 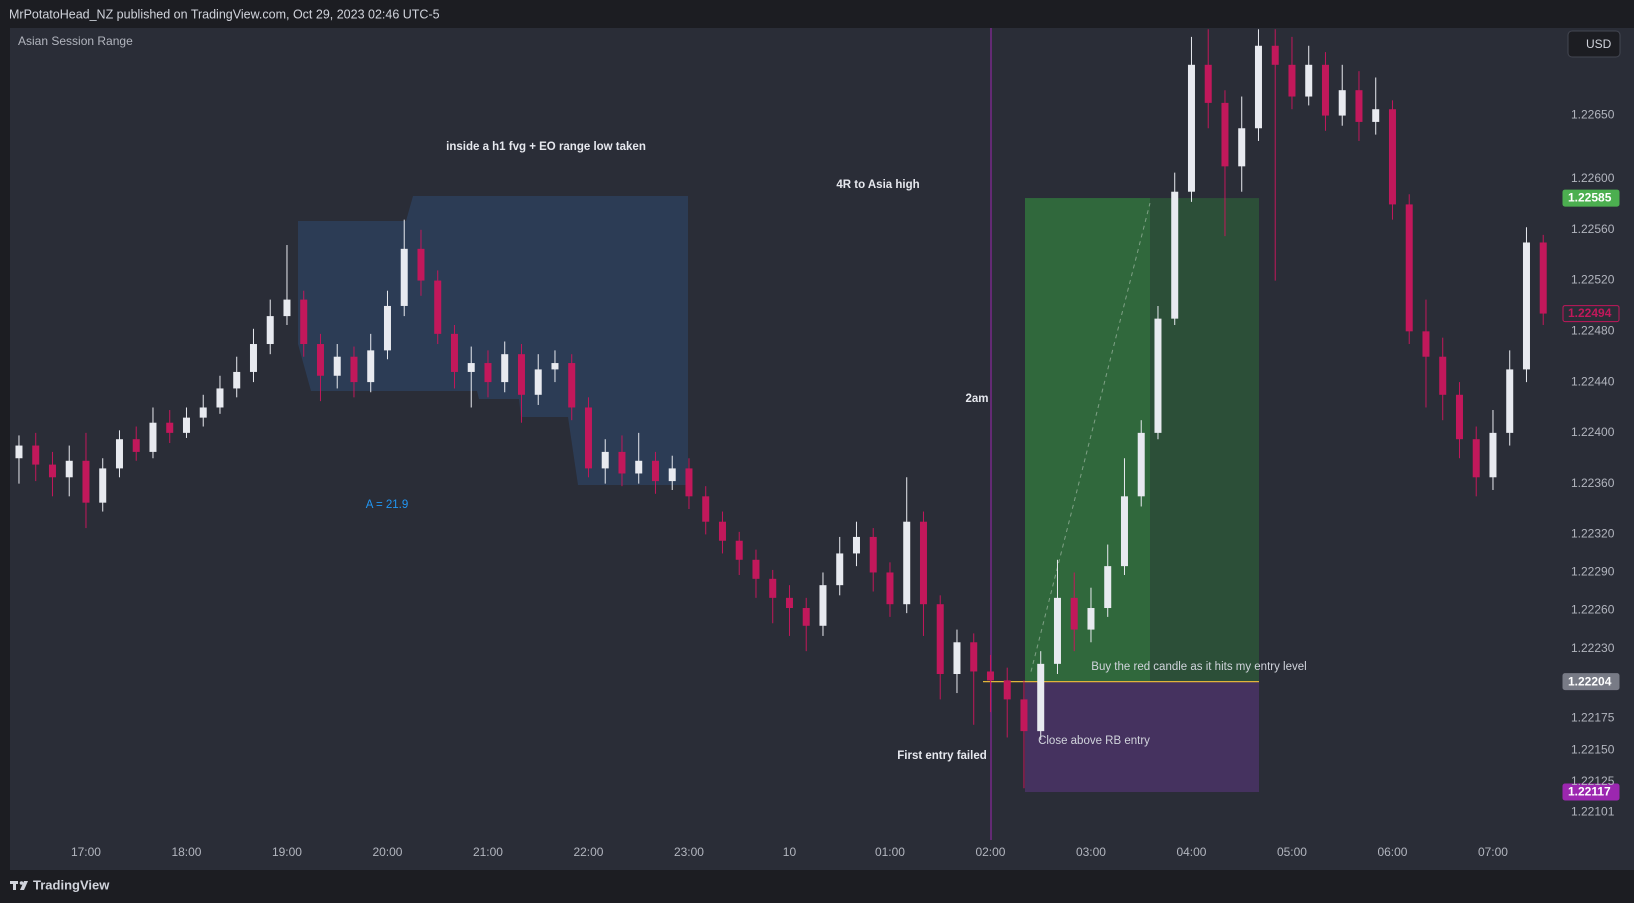 I want to click on stop-zone, so click(x=1142, y=737).